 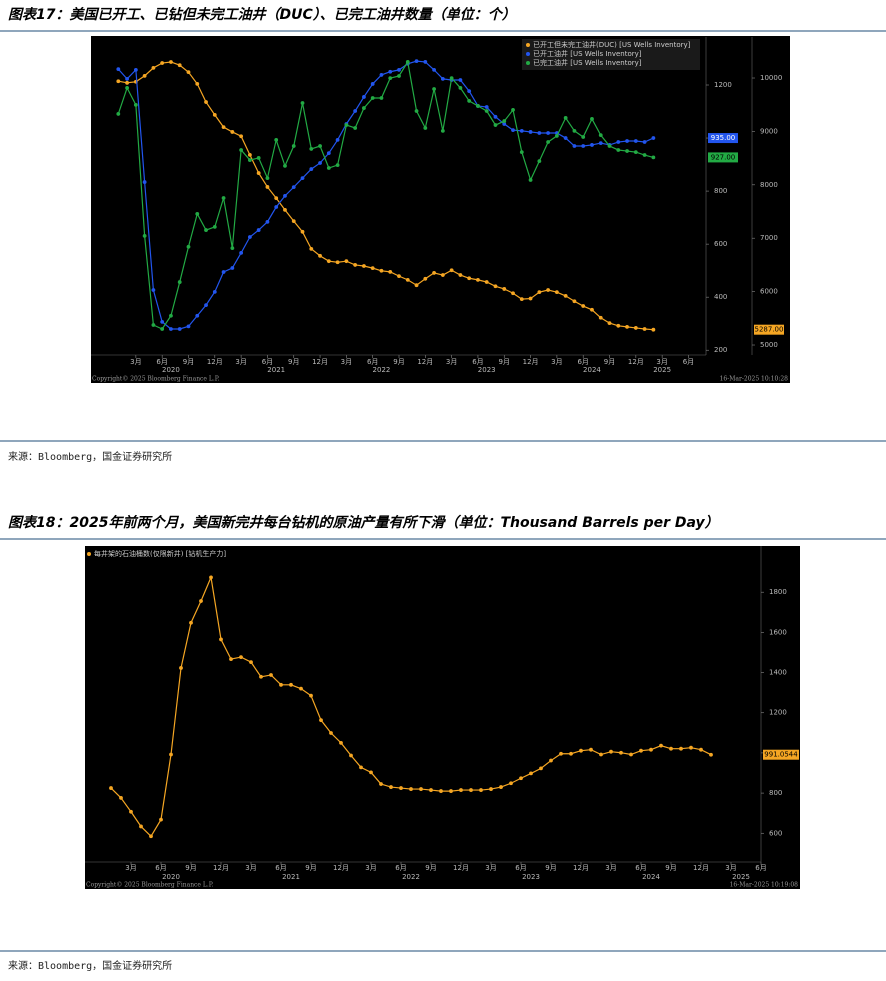 What do you see at coordinates (741, 877) in the screenshot?
I see `year-label: 2025` at bounding box center [741, 877].